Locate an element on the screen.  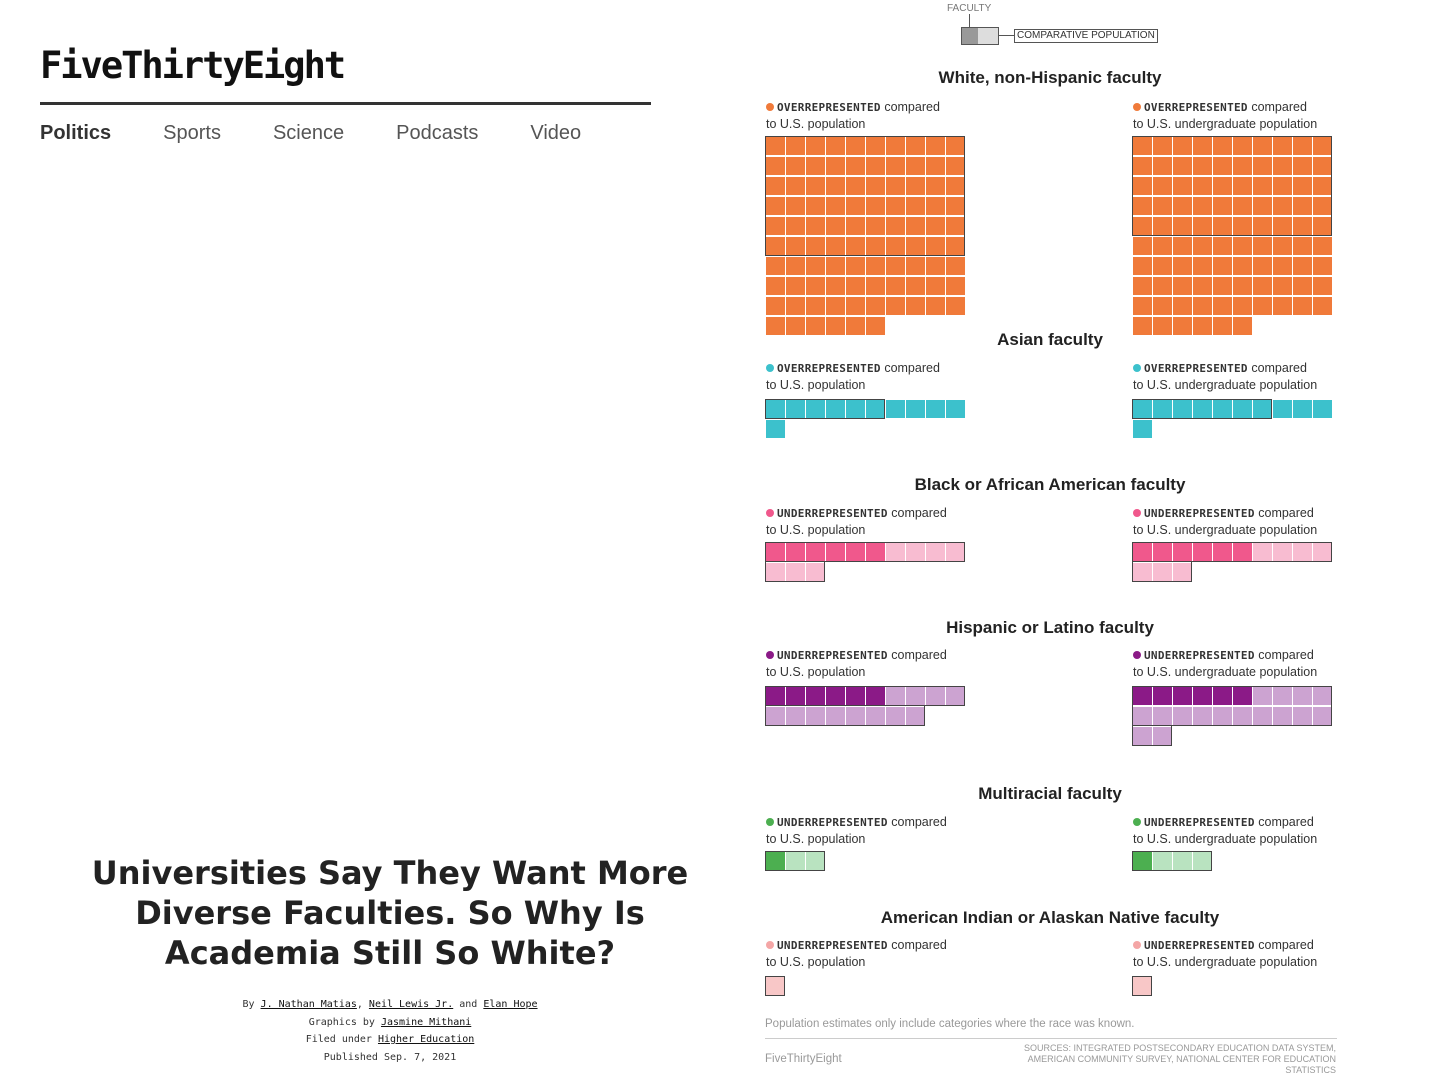
status-caption: OVERREPRESENTED is located at coordinates (1196, 368).